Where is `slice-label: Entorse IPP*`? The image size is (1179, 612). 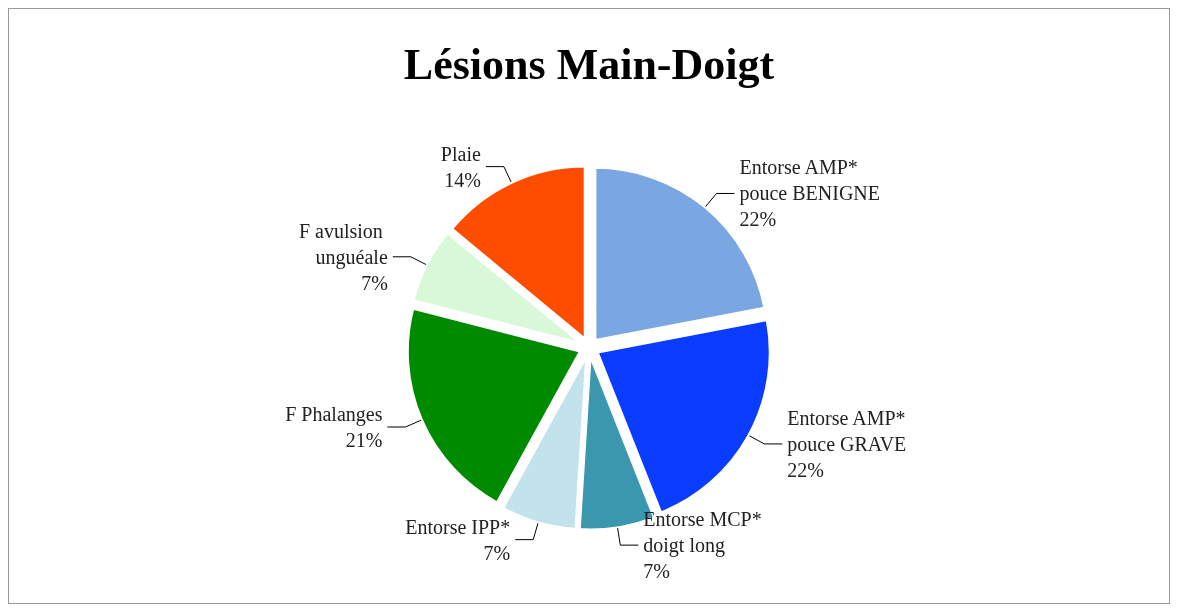 slice-label: Entorse IPP* is located at coordinates (458, 526).